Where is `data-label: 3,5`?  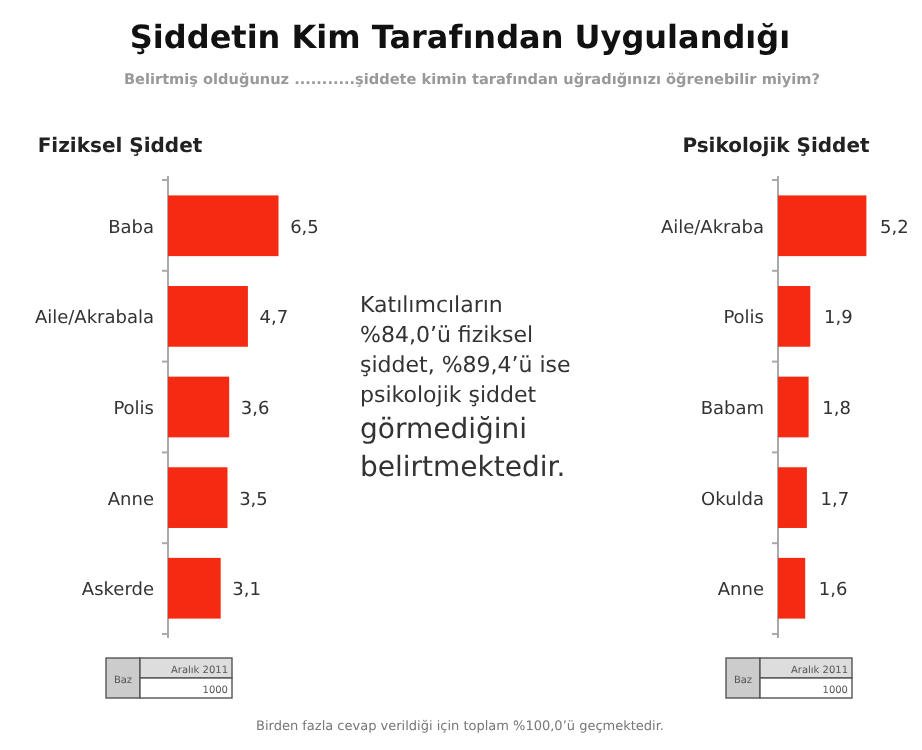
data-label: 3,5 is located at coordinates (253, 500).